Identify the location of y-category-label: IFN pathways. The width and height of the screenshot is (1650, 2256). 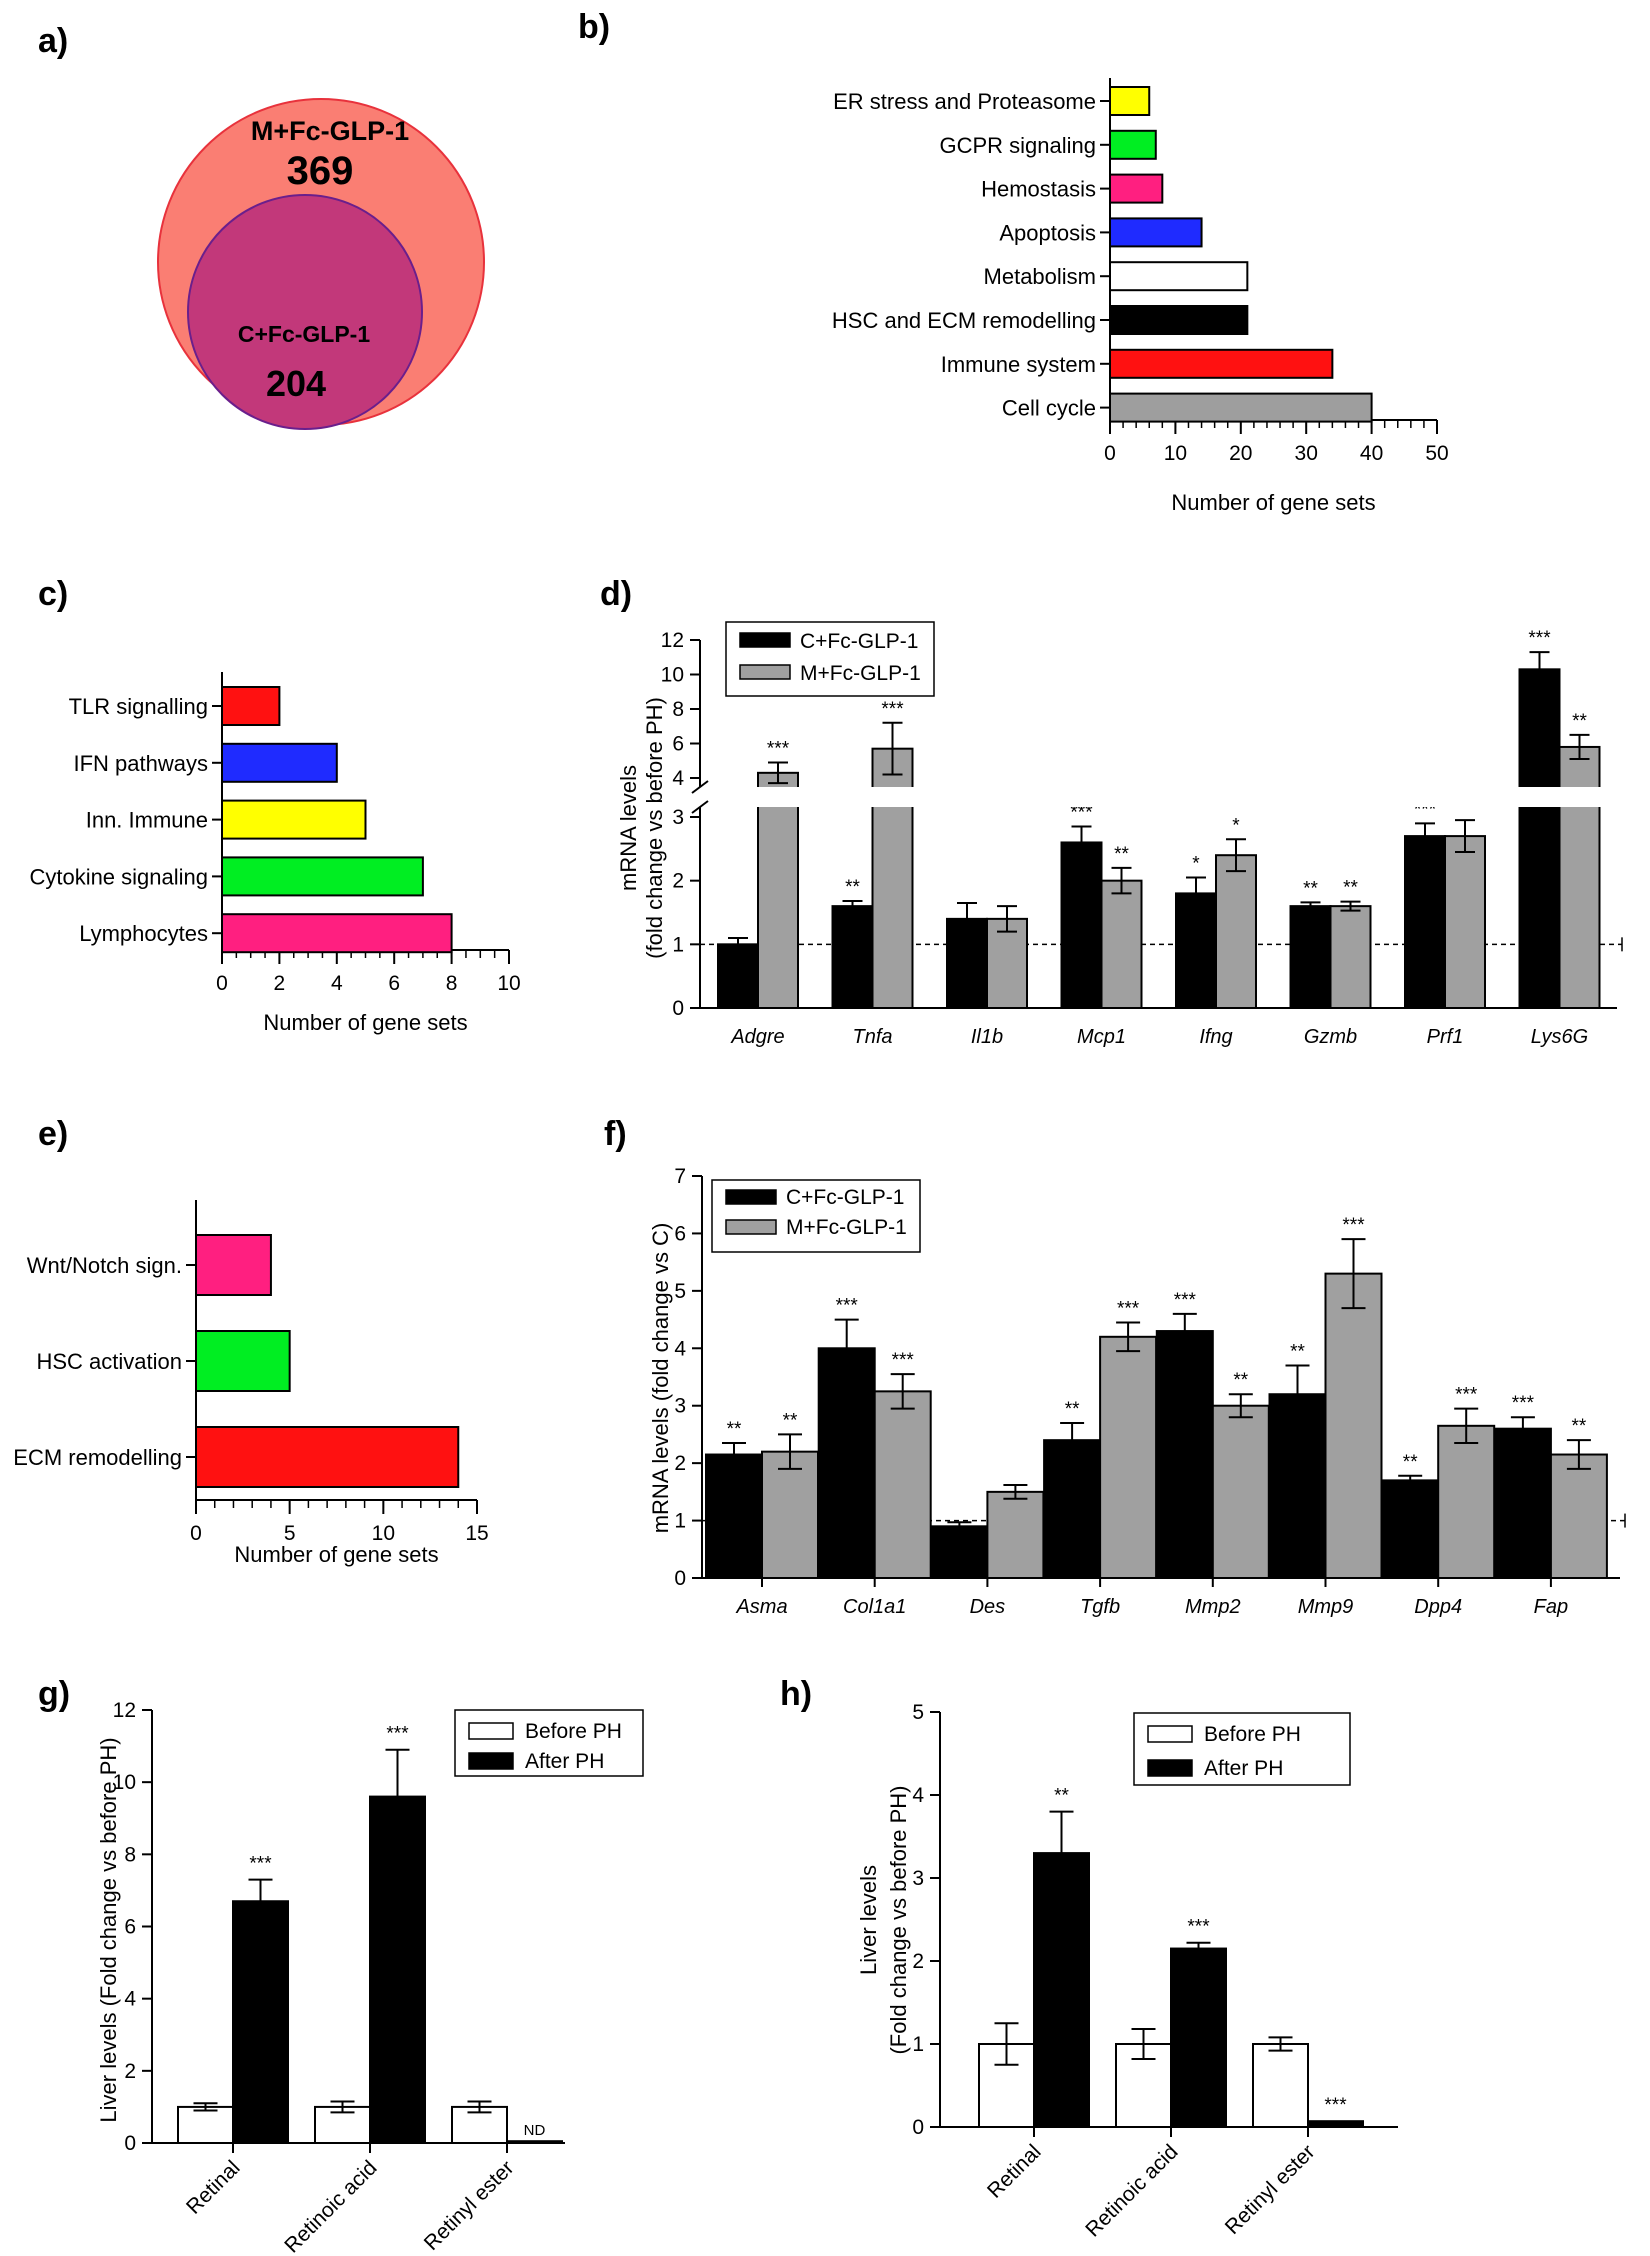
(141, 763).